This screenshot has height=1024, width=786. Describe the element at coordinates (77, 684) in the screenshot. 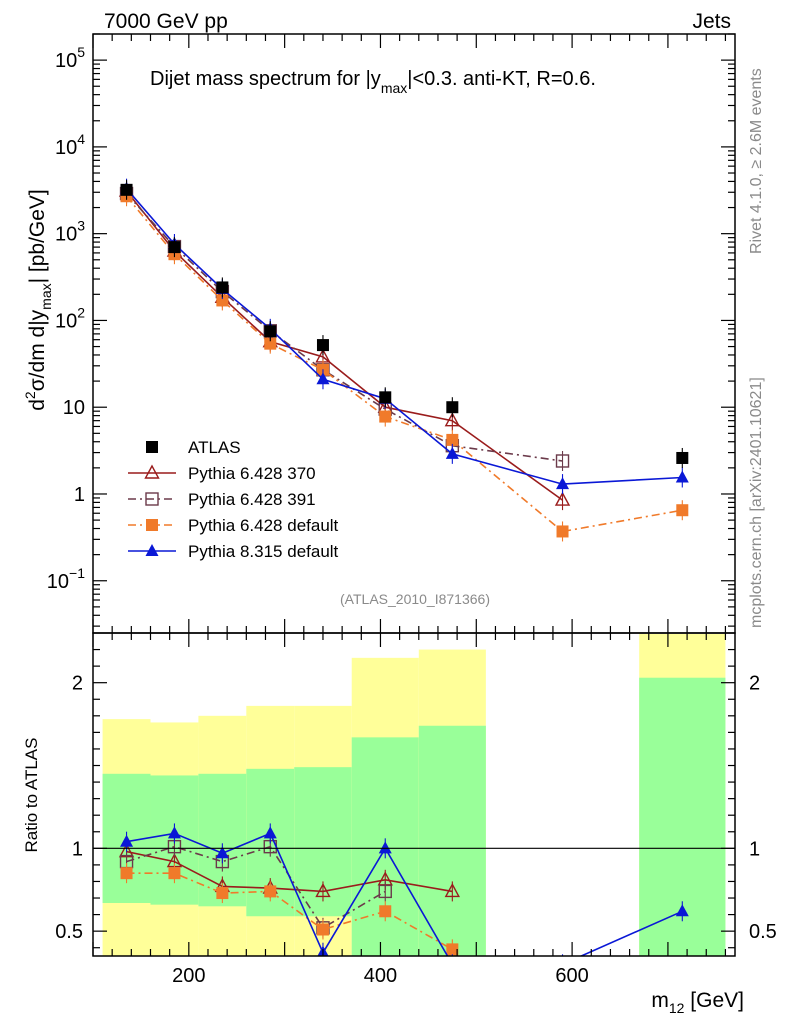

I see `ratio-ytick-label-0: 2` at that location.